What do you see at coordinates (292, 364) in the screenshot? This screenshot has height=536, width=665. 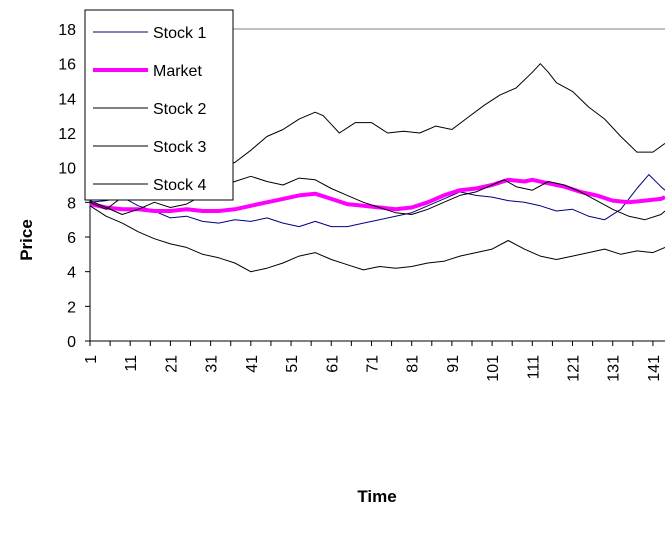 I see `x-tick-label: 51` at bounding box center [292, 364].